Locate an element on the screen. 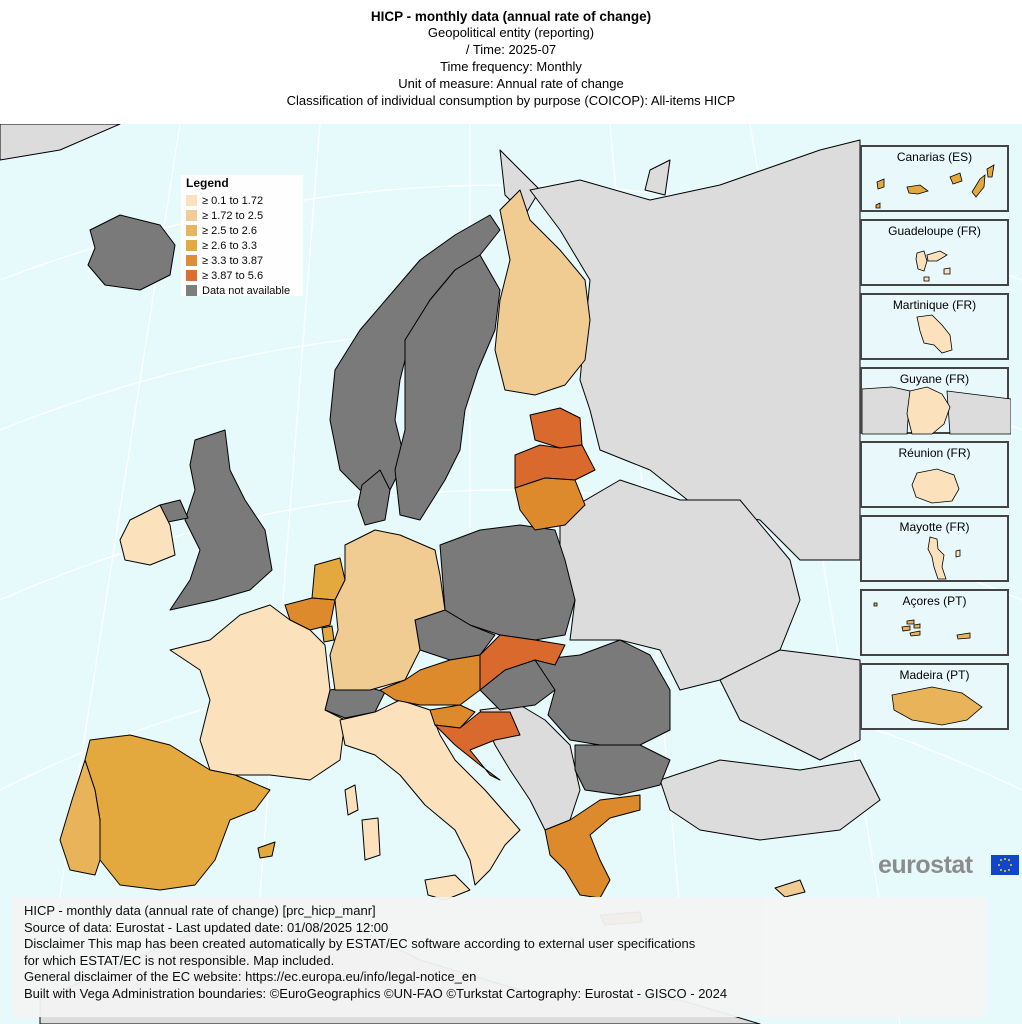  italy-land is located at coordinates (430, 792).